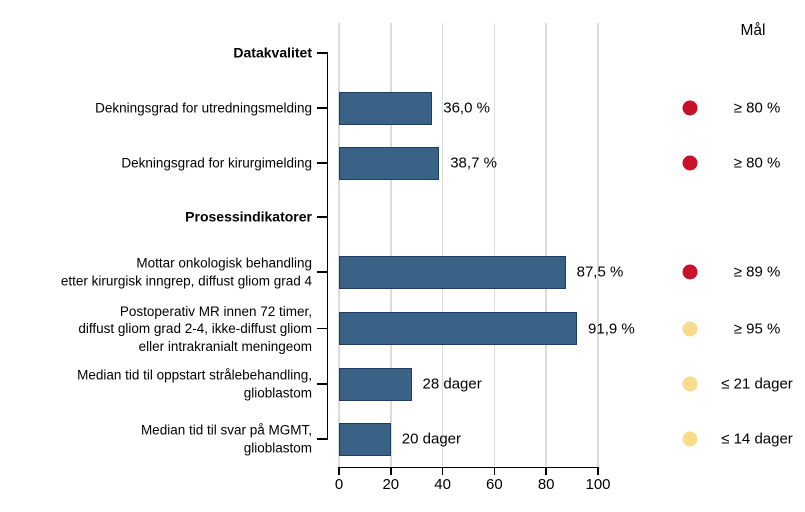 Image resolution: width=805 pixels, height=512 pixels. What do you see at coordinates (248, 216) in the screenshot?
I see `section-label-prosessindikatorer: Prosessindikatorer` at bounding box center [248, 216].